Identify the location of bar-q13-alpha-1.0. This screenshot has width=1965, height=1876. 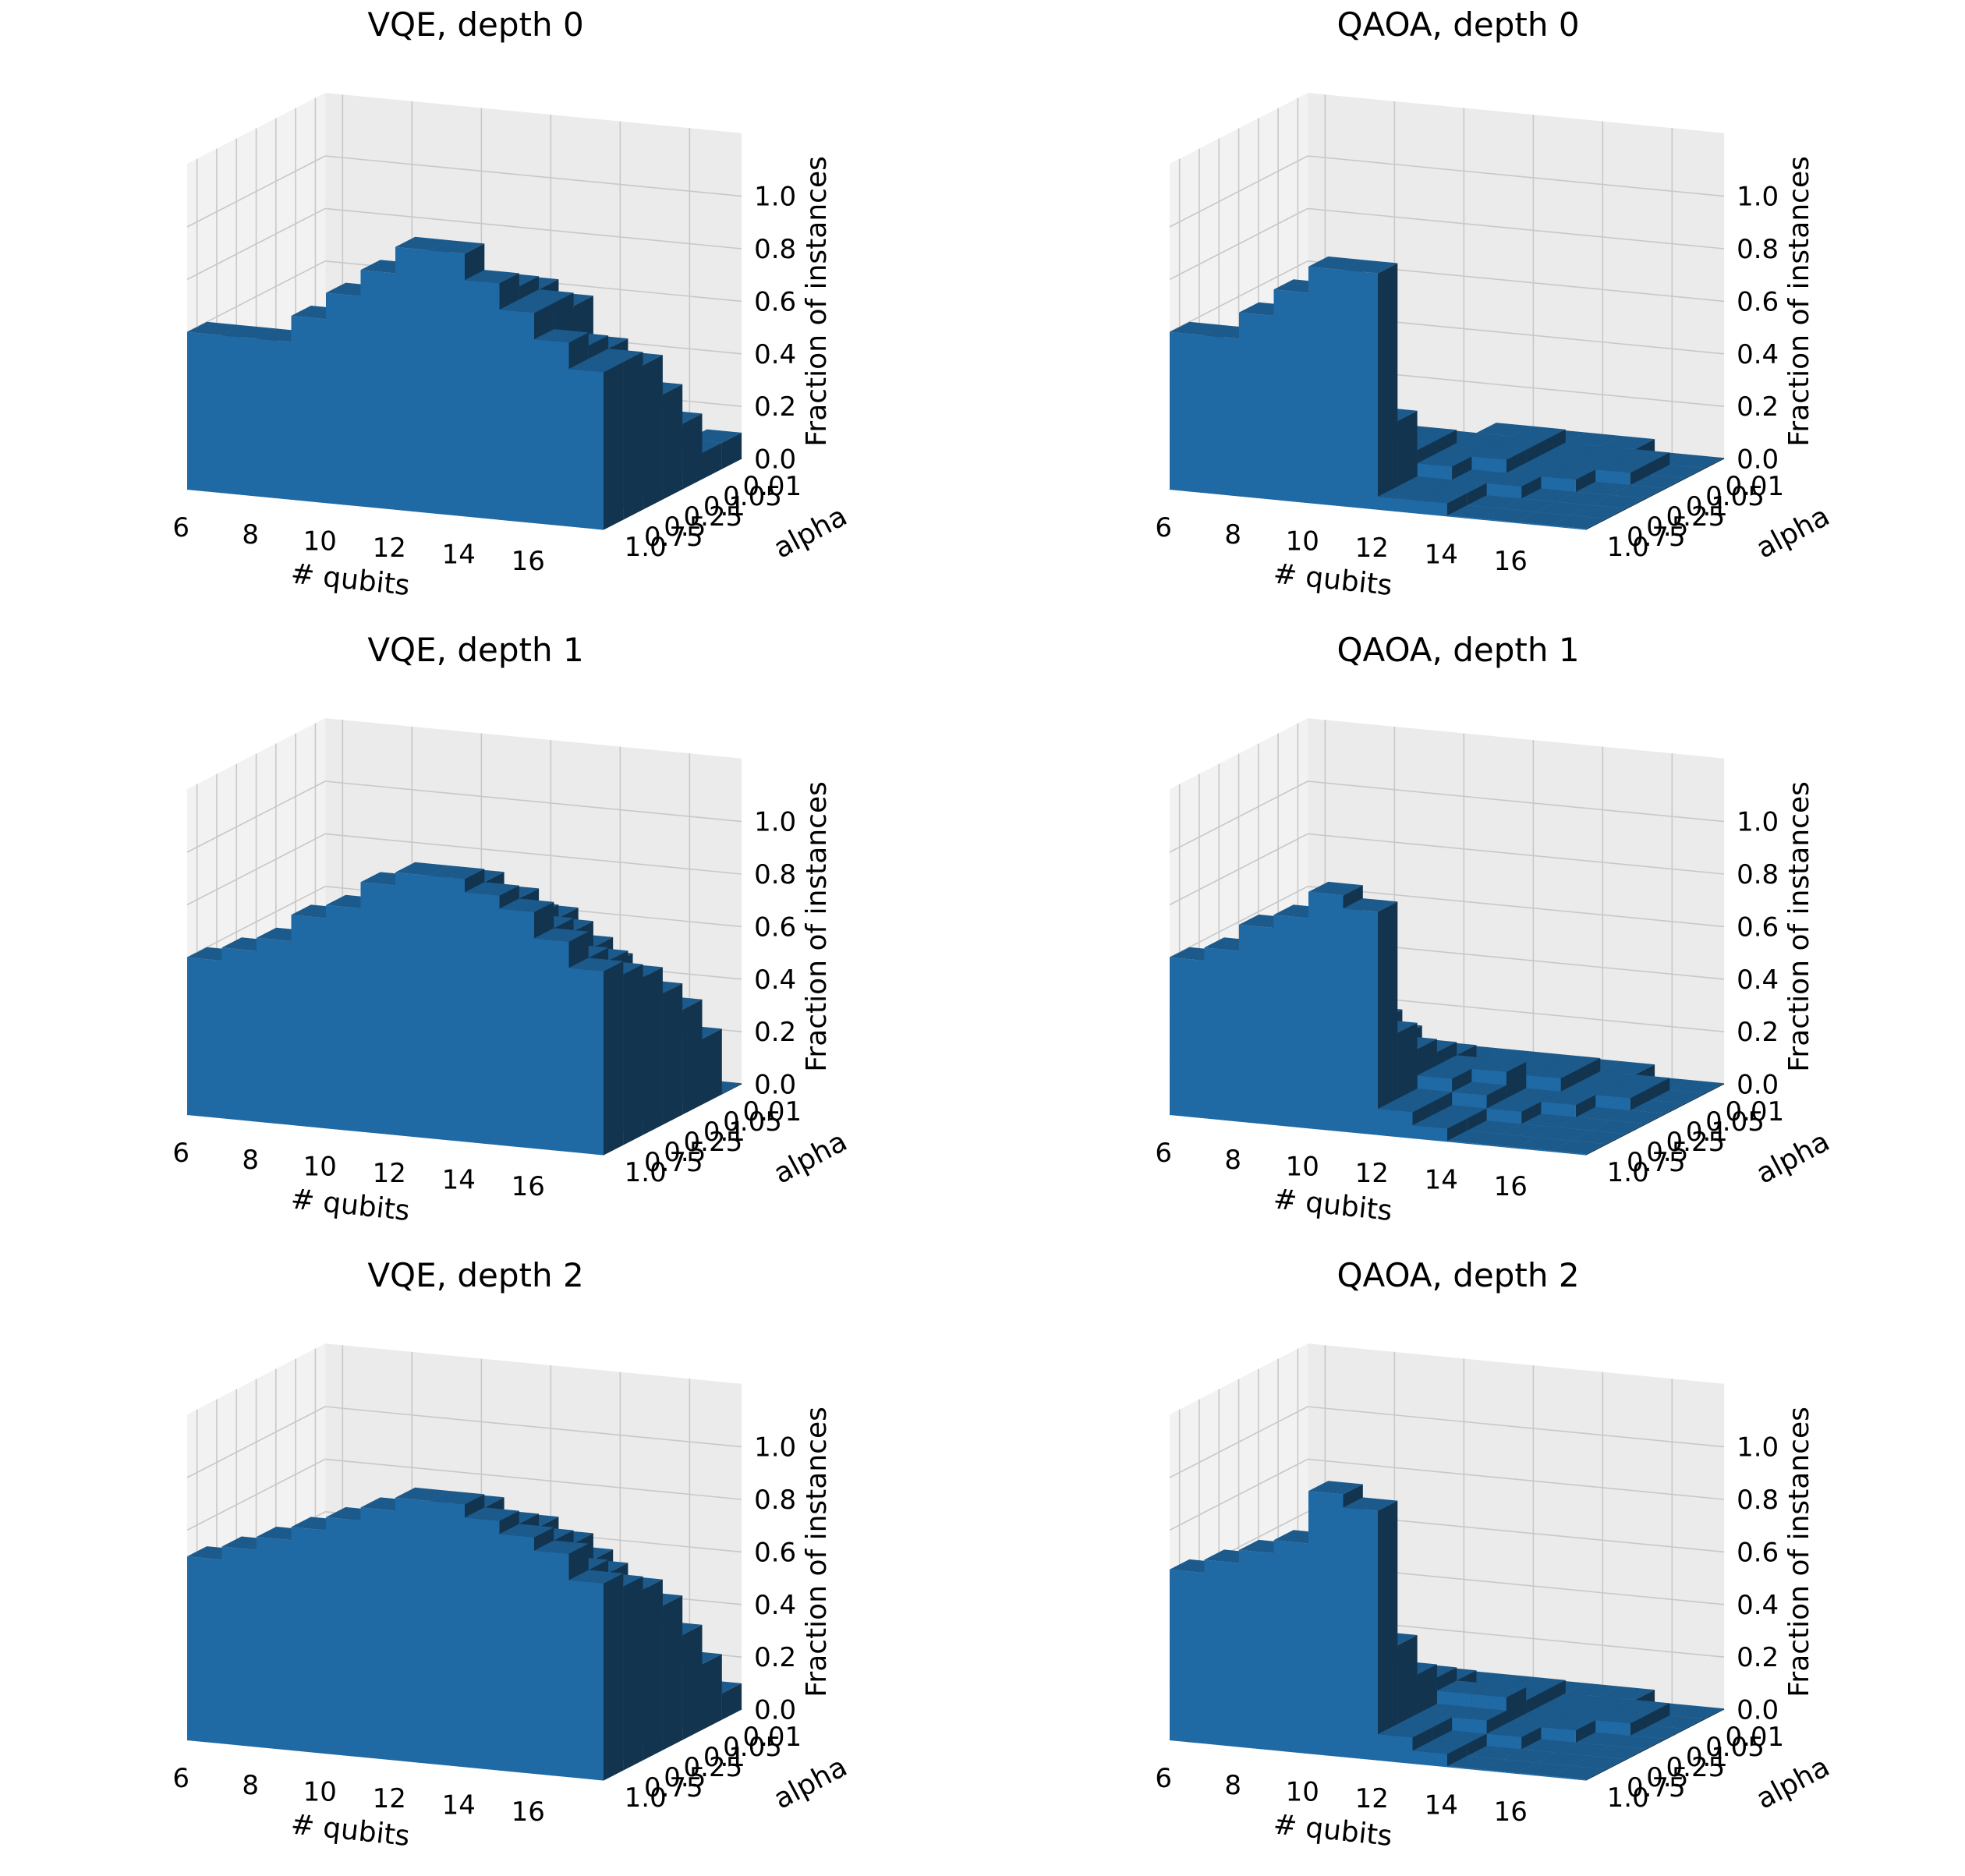
(1440, 1128).